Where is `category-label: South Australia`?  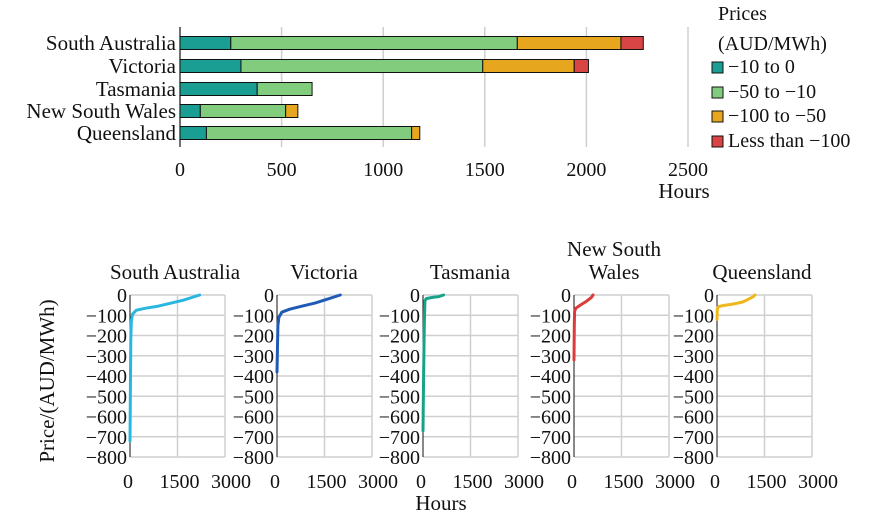
category-label: South Australia is located at coordinates (111, 43).